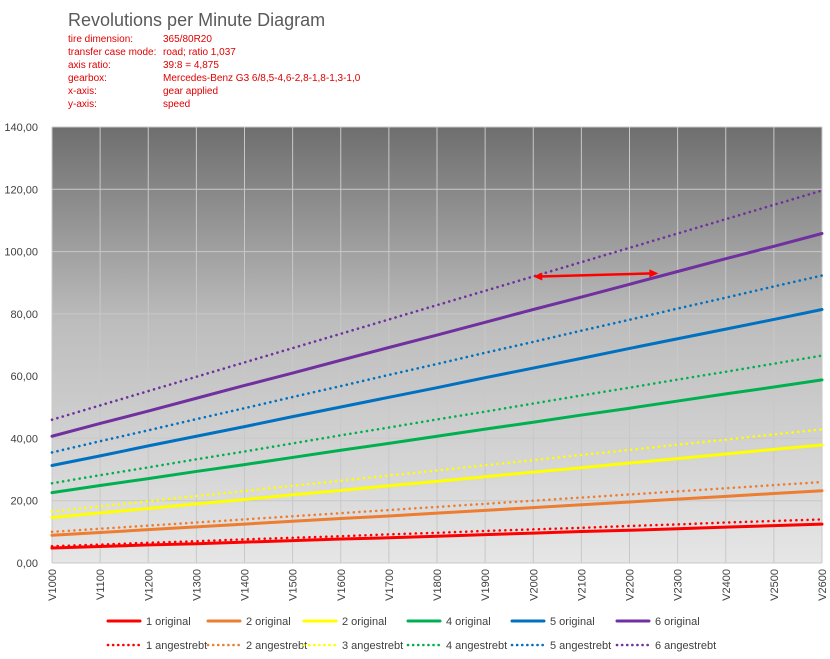 This screenshot has height=659, width=830. What do you see at coordinates (294, 585) in the screenshot?
I see `x-tick-label: V1500` at bounding box center [294, 585].